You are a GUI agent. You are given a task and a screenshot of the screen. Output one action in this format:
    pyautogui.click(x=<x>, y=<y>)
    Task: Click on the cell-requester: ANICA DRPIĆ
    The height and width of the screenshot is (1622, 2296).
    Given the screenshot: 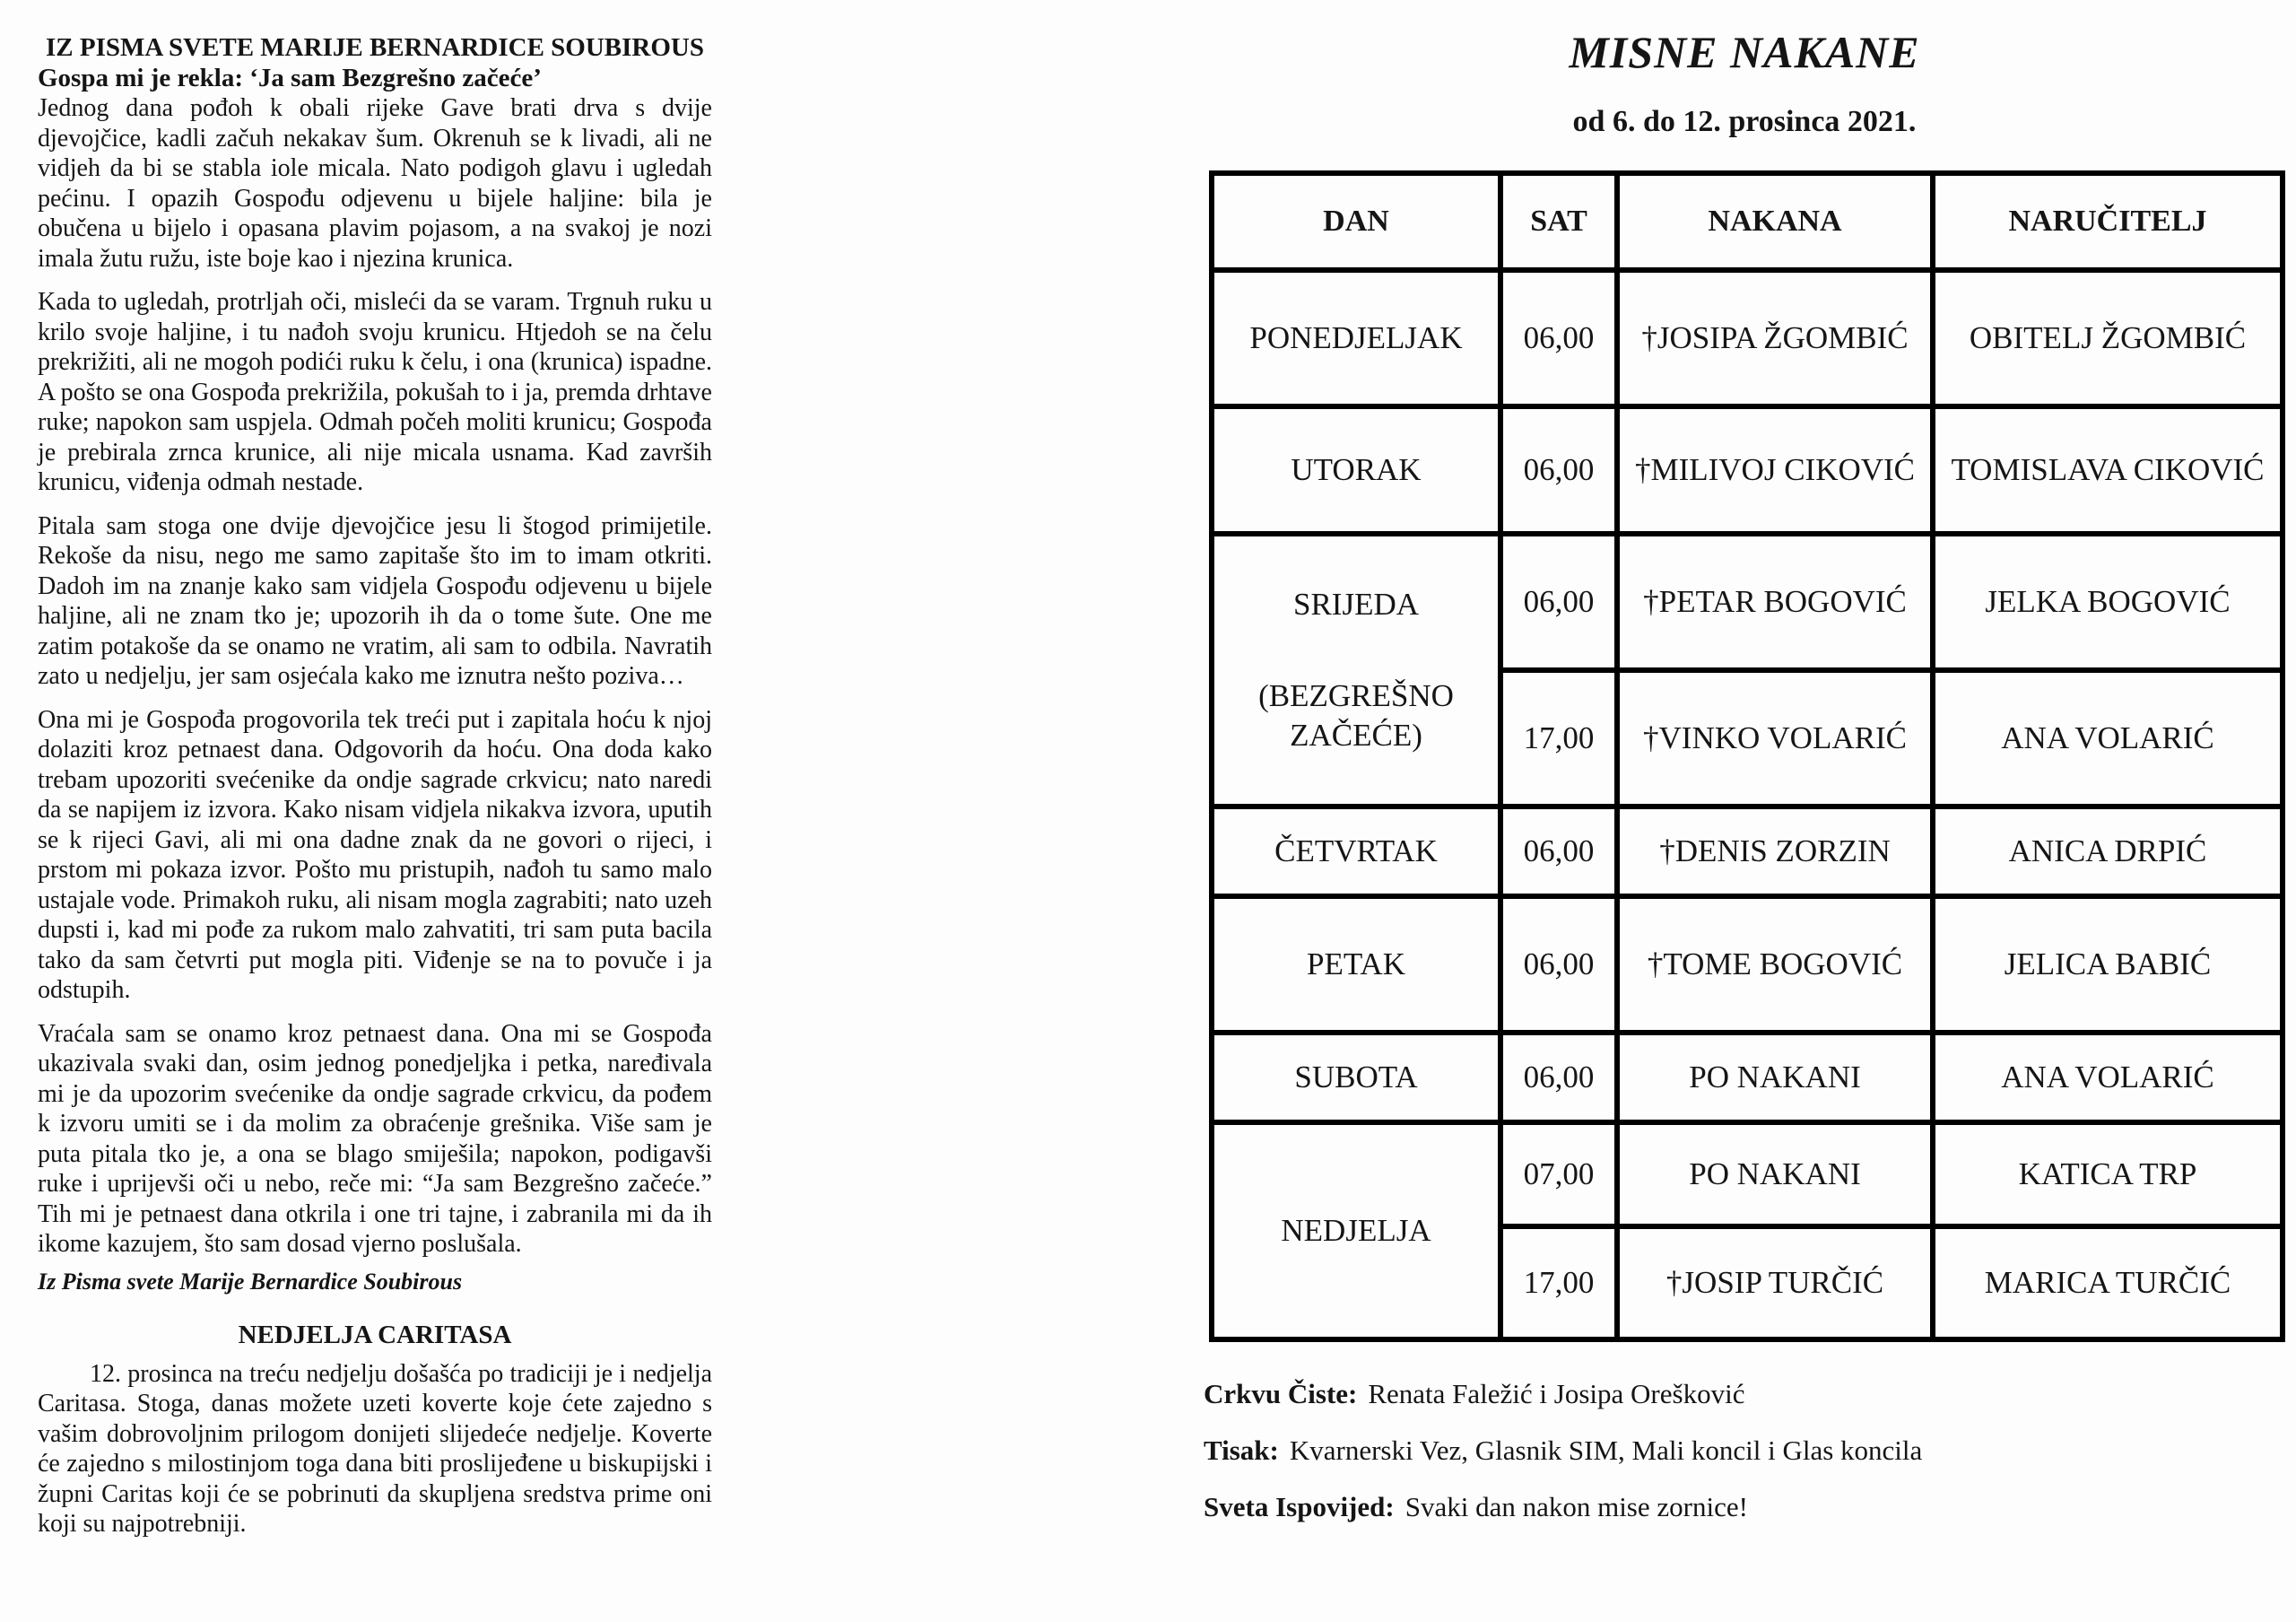 What is the action you would take?
    pyautogui.click(x=2107, y=852)
    